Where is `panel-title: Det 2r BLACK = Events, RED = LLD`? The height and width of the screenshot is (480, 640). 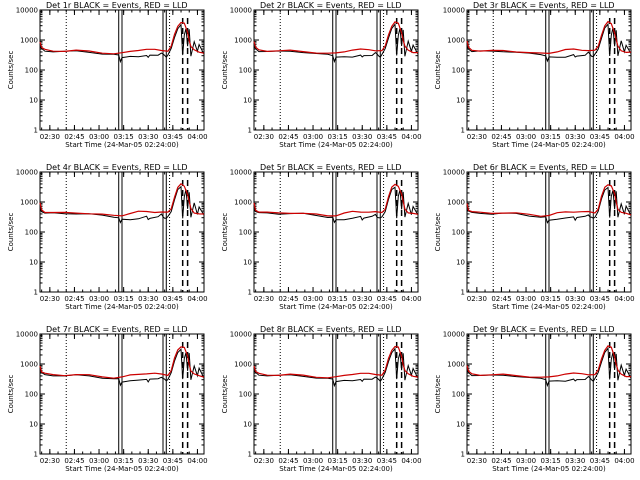 panel-title: Det 2r BLACK = Events, RED = LLD is located at coordinates (331, 5).